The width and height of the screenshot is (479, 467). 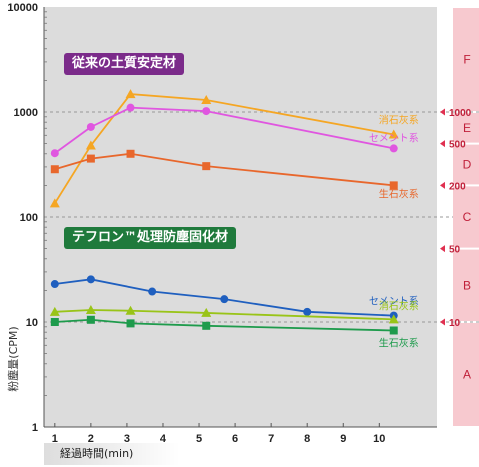 What do you see at coordinates (35, 428) in the screenshot?
I see `y-tick-label: 1` at bounding box center [35, 428].